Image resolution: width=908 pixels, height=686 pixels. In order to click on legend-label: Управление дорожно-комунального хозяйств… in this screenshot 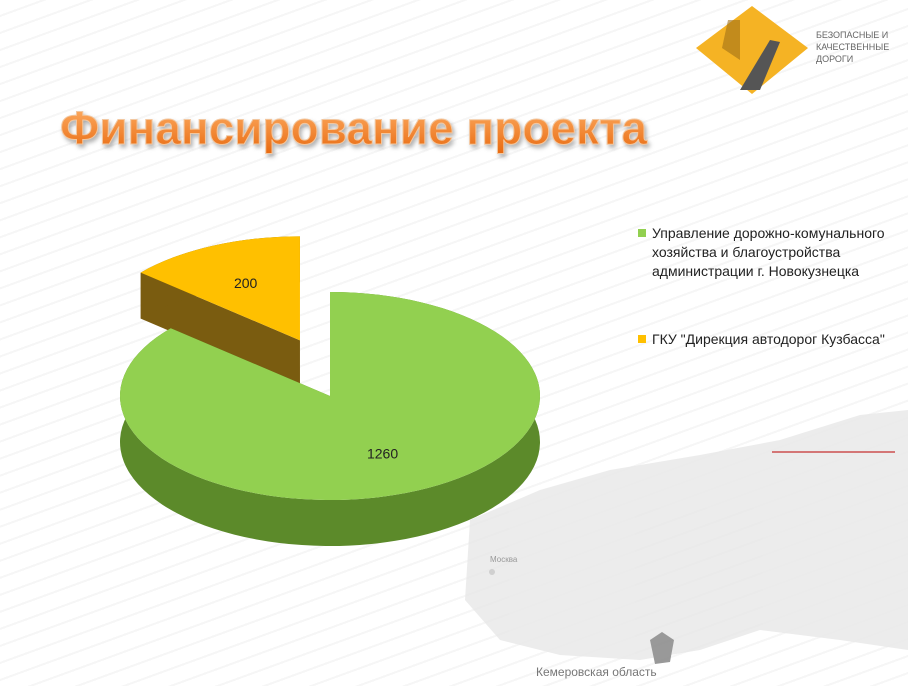, I will do `click(768, 252)`.